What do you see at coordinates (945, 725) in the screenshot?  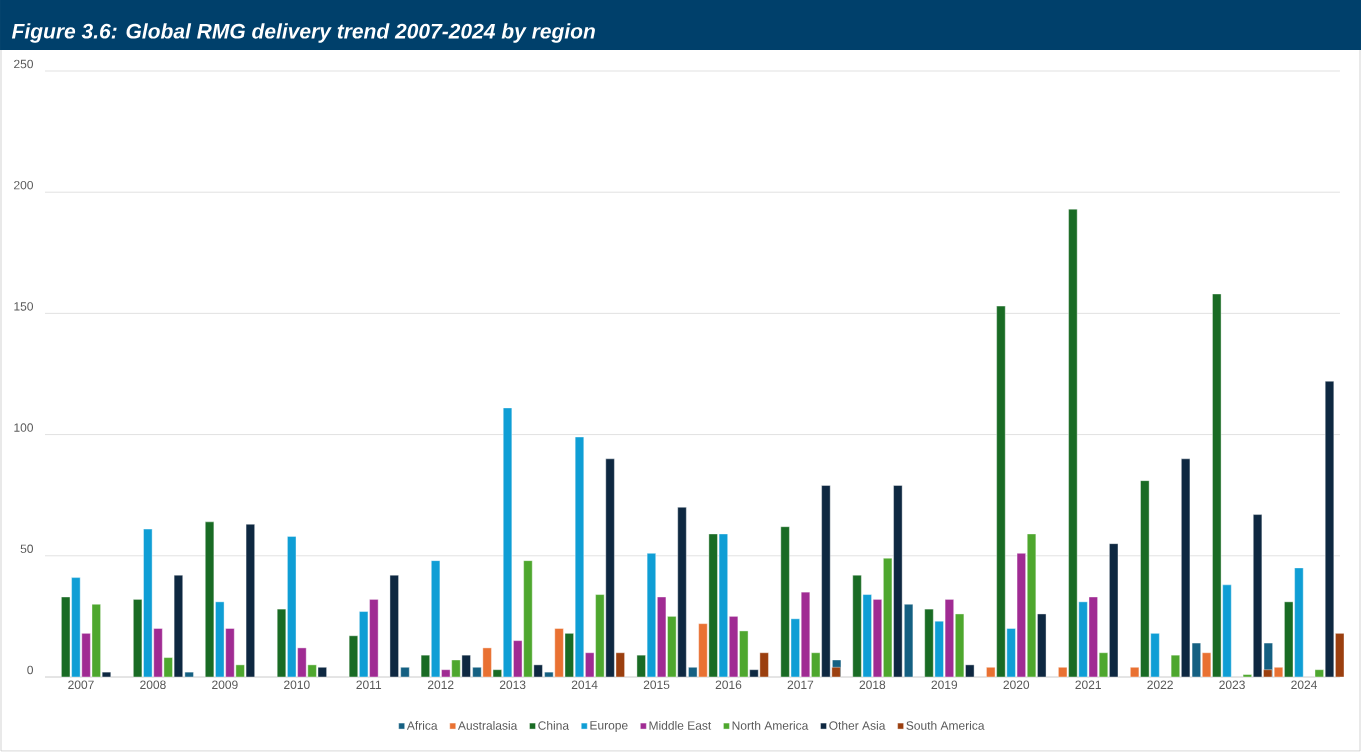 I see `legend-label: South America` at bounding box center [945, 725].